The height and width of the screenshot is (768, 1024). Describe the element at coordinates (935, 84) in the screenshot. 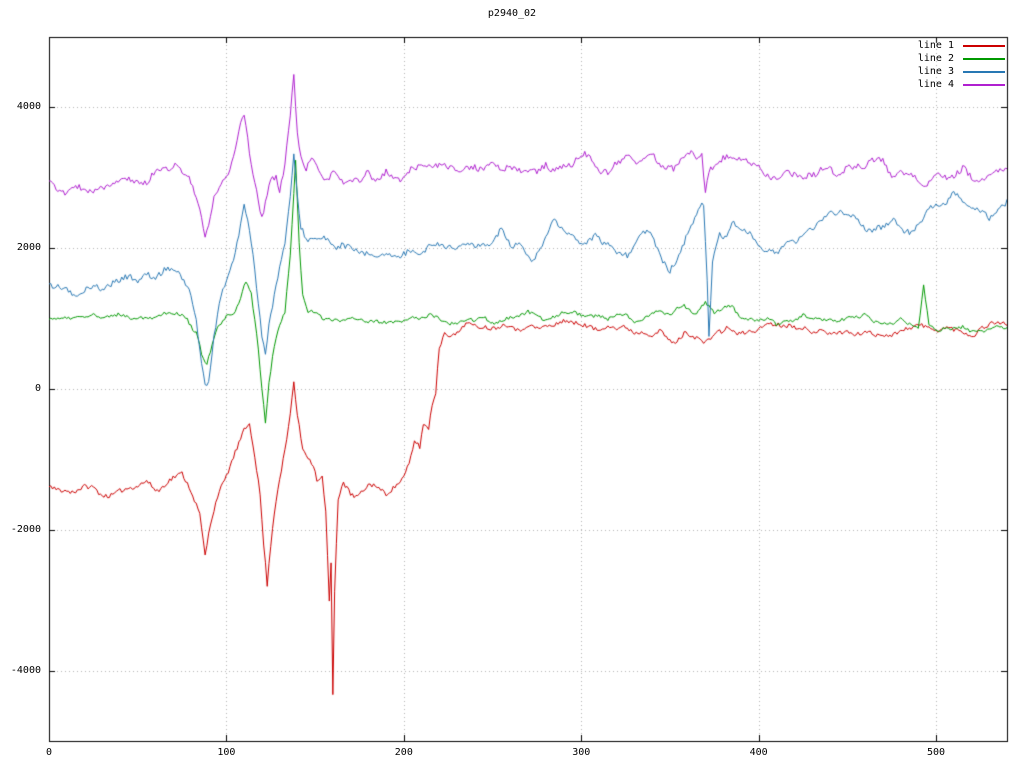

I see `legend-label: line 4` at that location.